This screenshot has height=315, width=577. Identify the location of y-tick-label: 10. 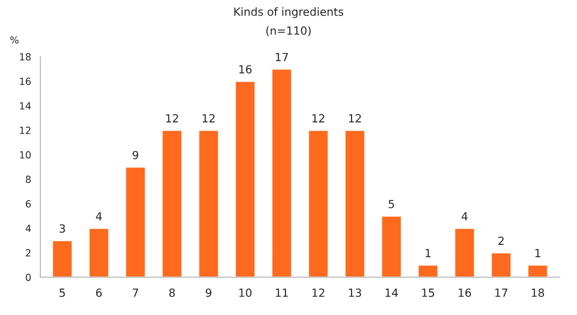
(25, 155).